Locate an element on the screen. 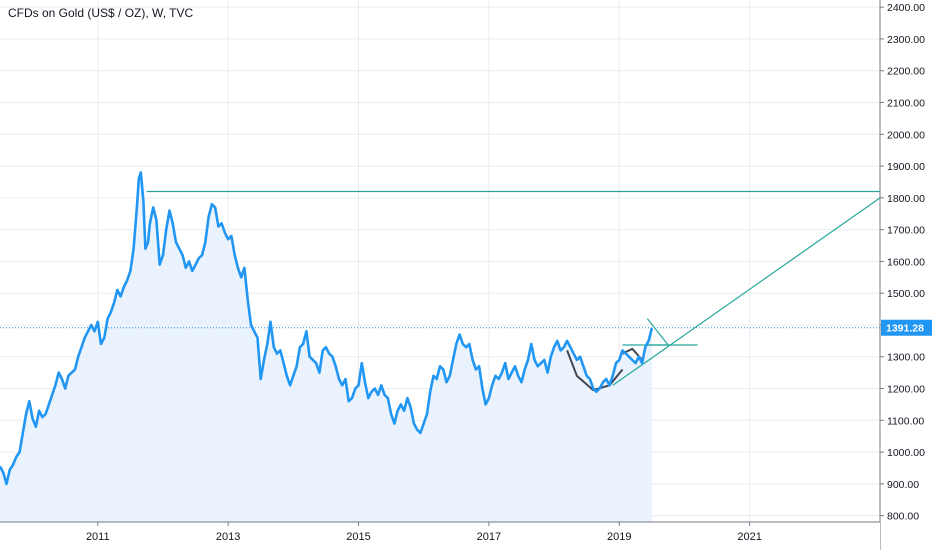 Image resolution: width=932 pixels, height=550 pixels. last-price-badge is located at coordinates (906, 327).